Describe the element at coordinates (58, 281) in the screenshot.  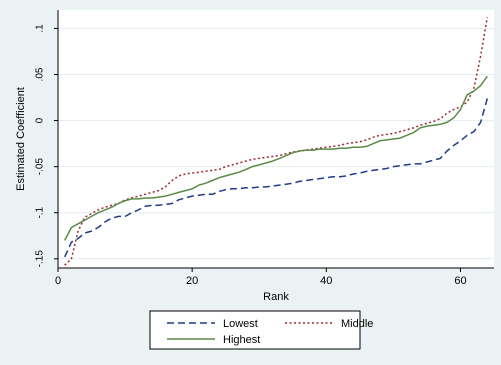
I see `x-tick-label-0: 0` at that location.